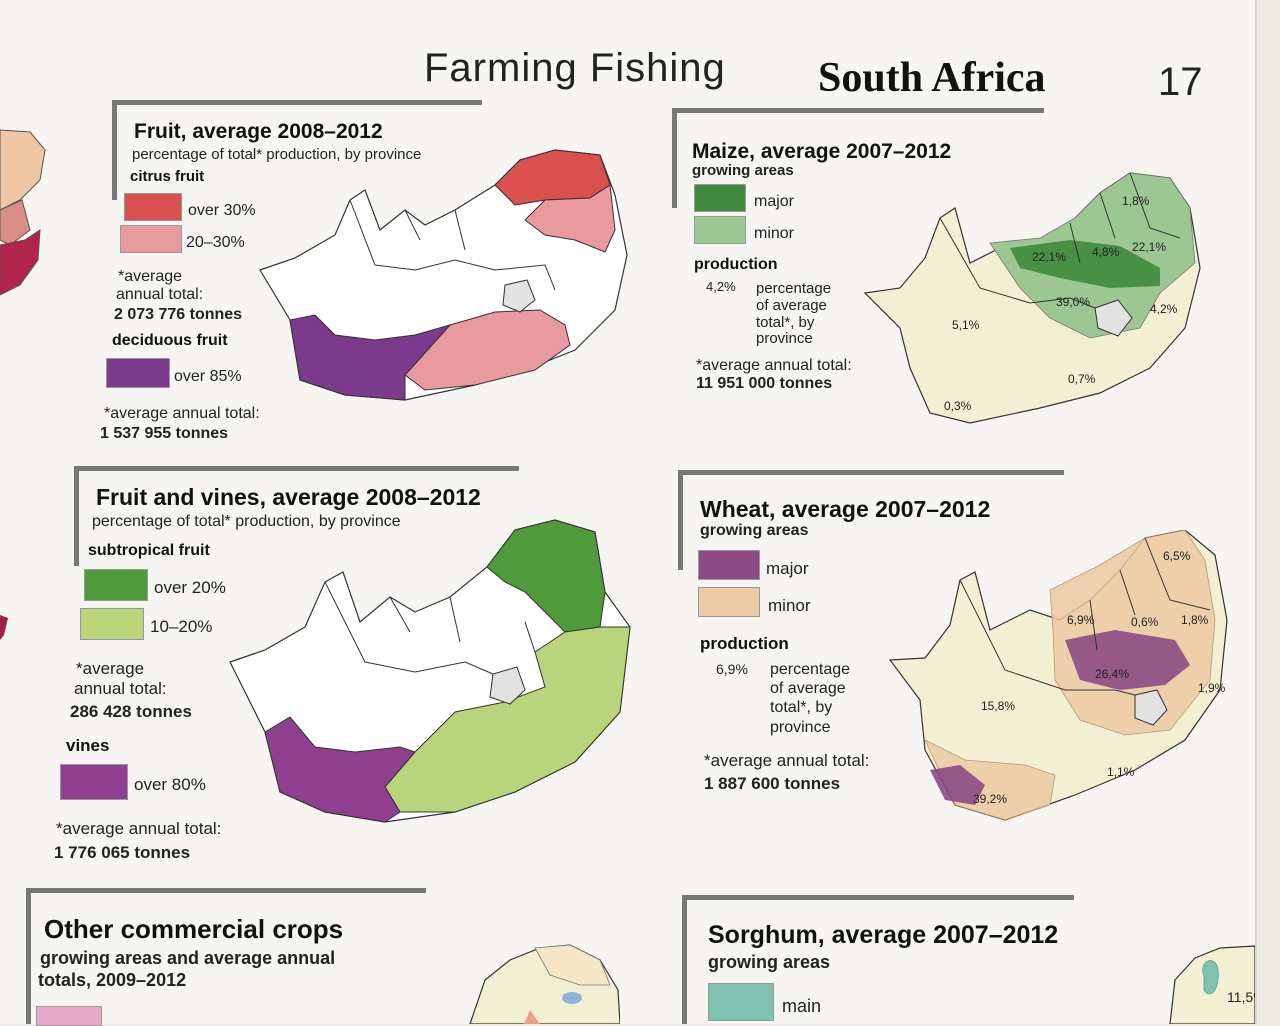  I want to click on legend-label-over30: over 30%, so click(222, 210).